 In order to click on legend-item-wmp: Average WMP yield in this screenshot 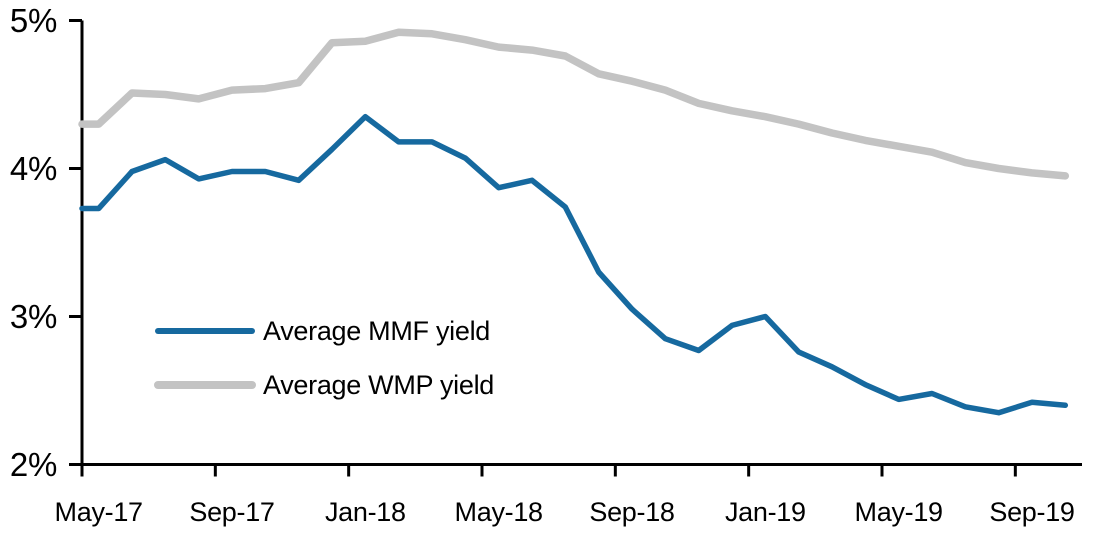, I will do `click(324, 385)`.